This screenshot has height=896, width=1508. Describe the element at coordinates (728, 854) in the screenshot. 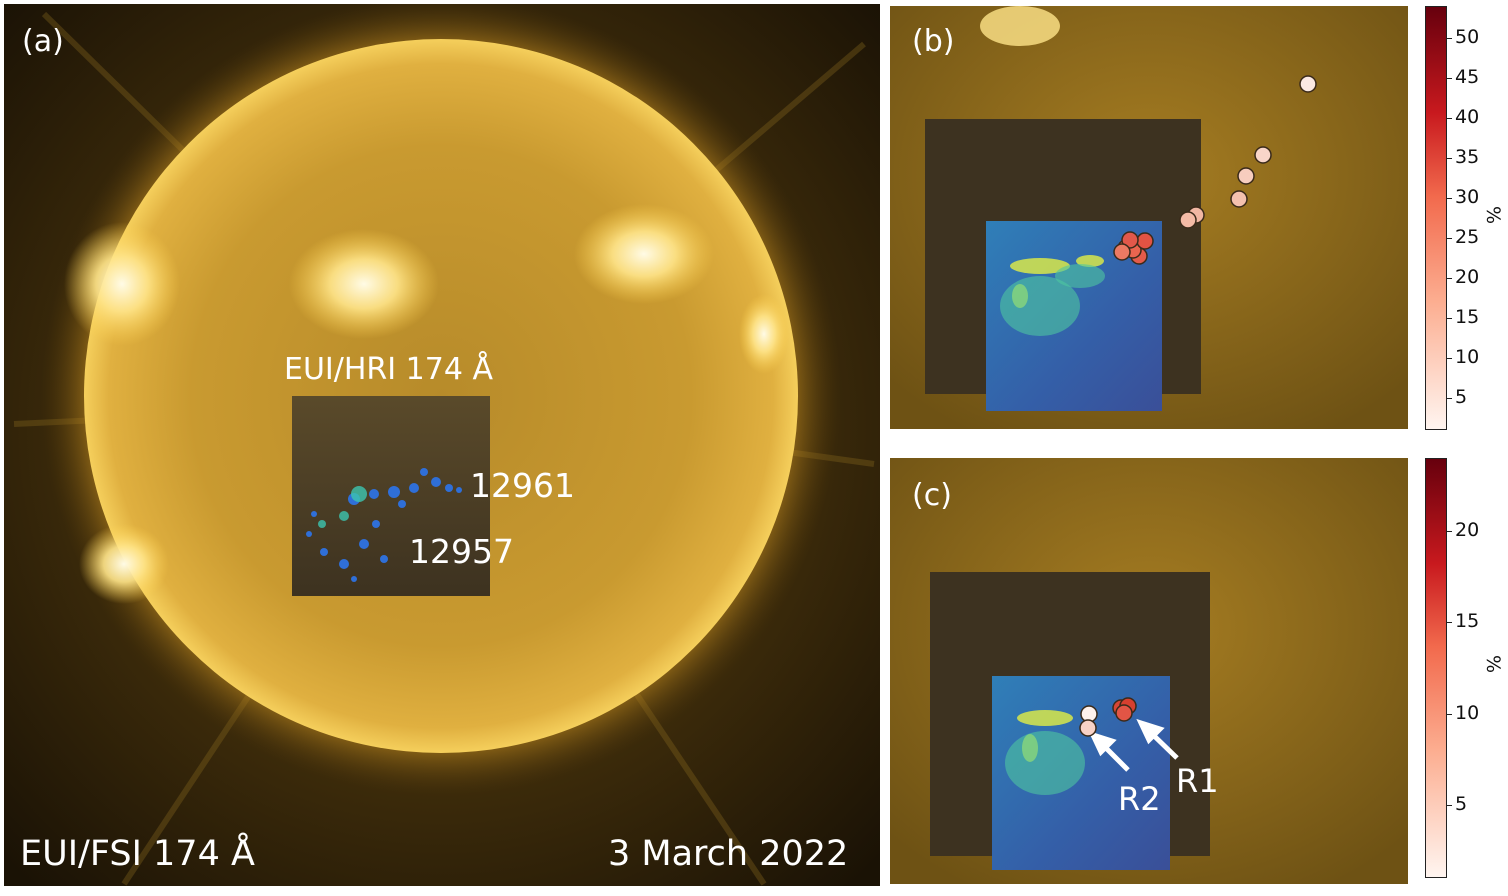

I see `date-label: 3 March 2022` at that location.